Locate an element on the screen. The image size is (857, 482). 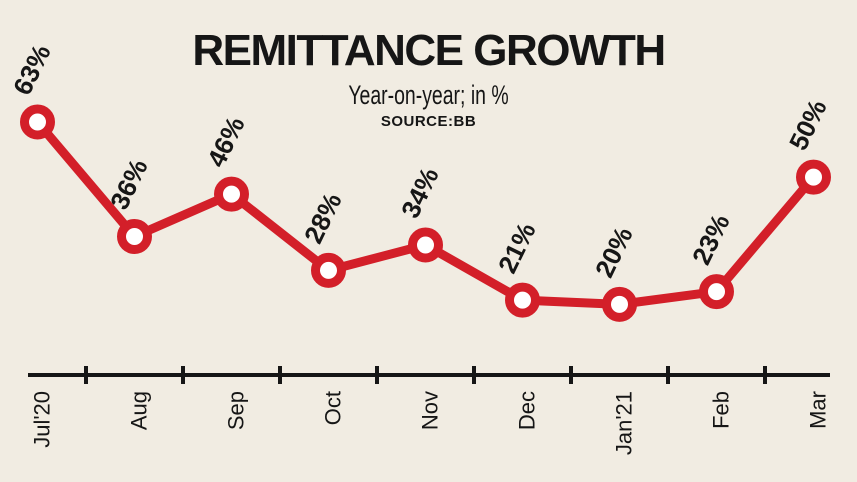
x-tick-label: Mar is located at coordinates (818, 410).